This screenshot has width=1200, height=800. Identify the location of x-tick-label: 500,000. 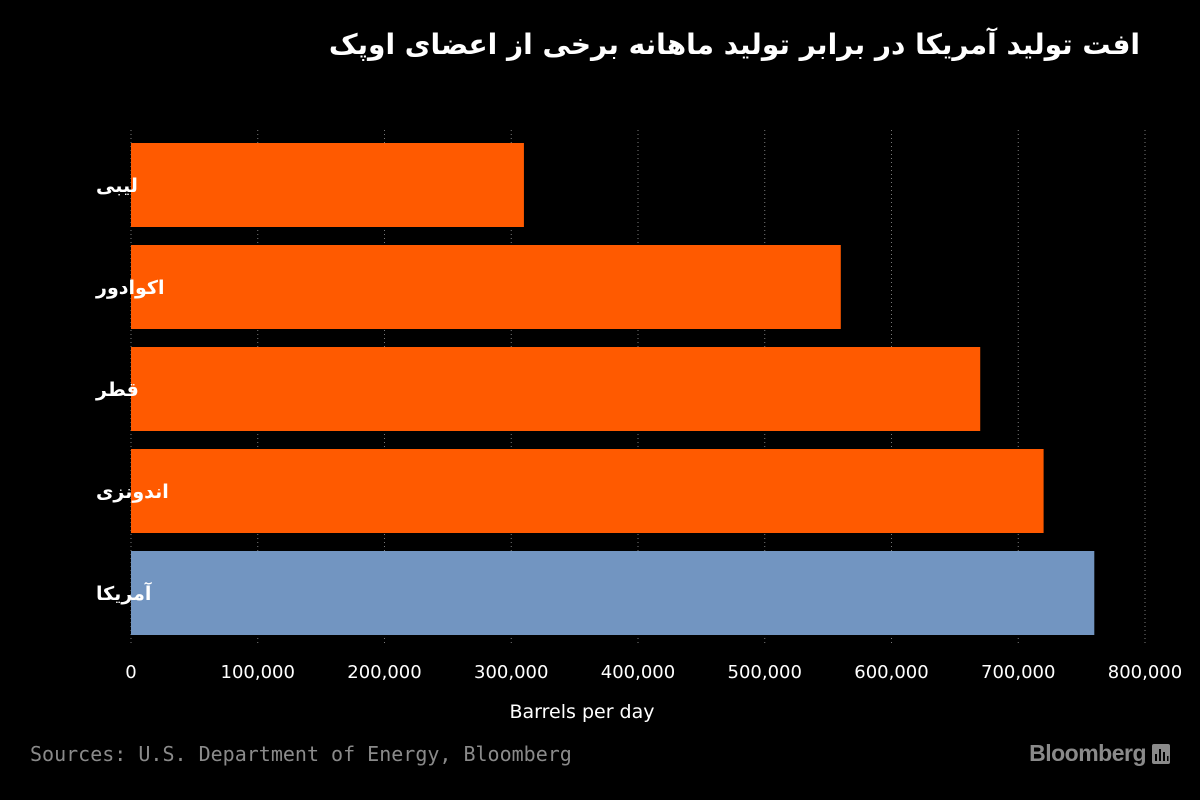
(765, 672).